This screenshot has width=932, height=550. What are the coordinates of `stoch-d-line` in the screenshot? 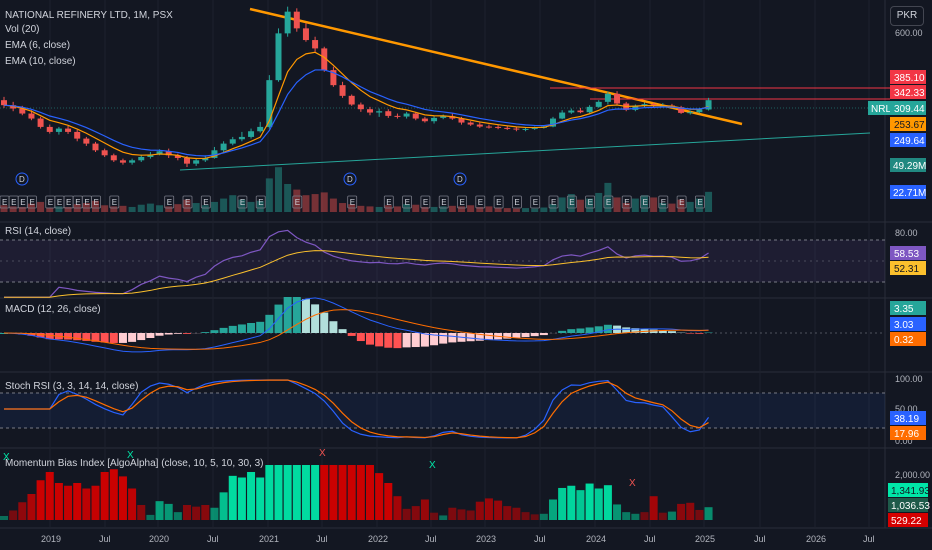 It's located at (356, 409).